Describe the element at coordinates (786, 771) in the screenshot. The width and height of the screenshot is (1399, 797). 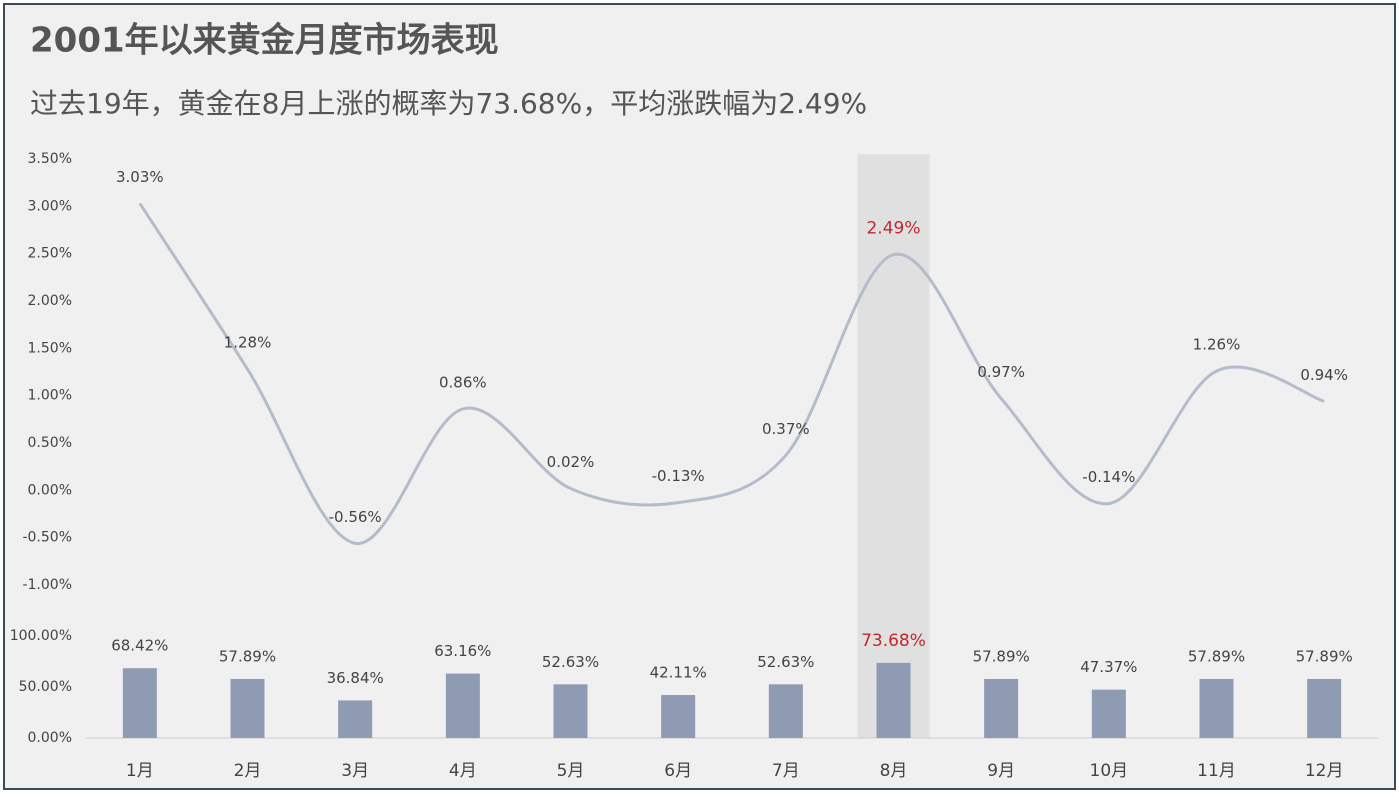
I see `x-tick-label: 7月` at that location.